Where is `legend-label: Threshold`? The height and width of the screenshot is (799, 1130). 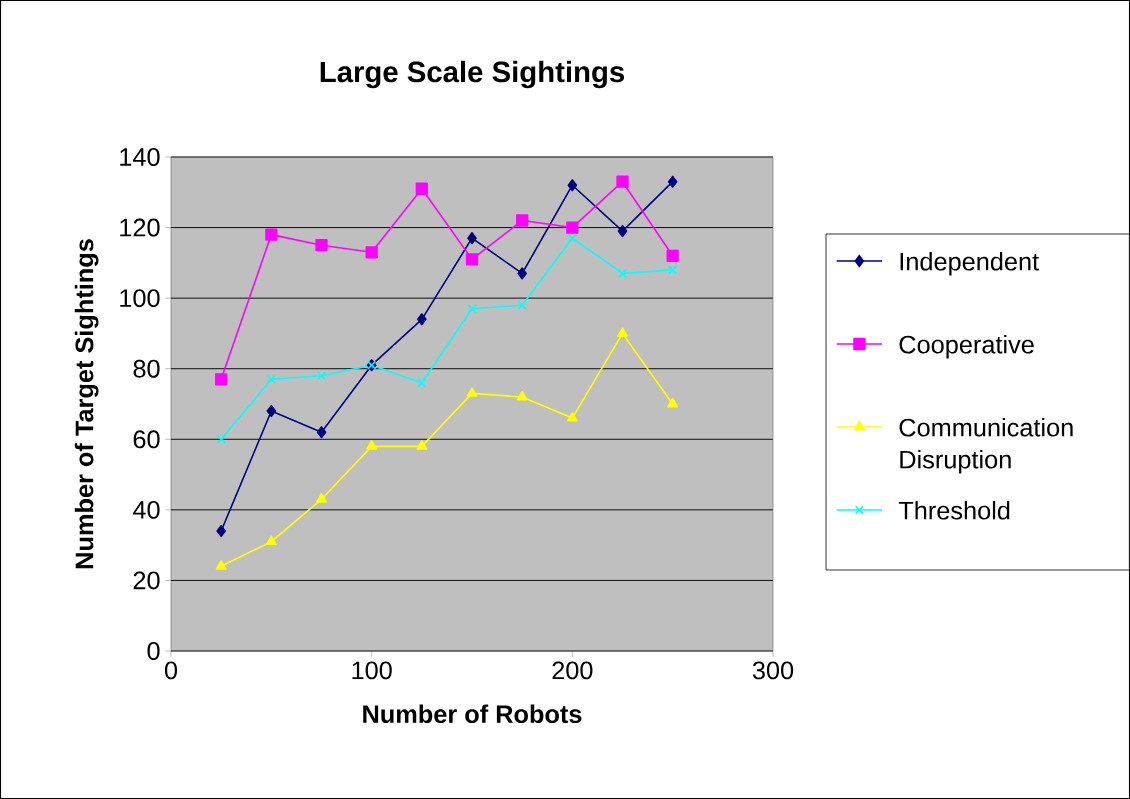
legend-label: Threshold is located at coordinates (954, 510).